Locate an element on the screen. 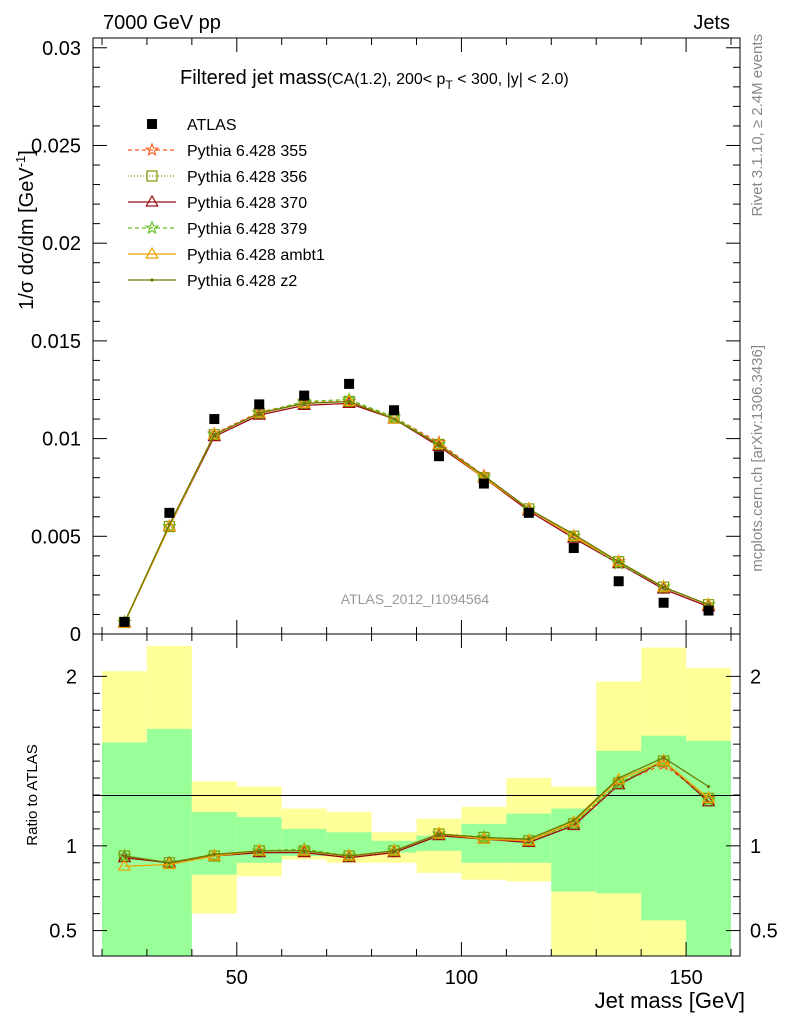 The image size is (786, 1024). legend-entry: Pythia 6.428 370 is located at coordinates (217, 203).